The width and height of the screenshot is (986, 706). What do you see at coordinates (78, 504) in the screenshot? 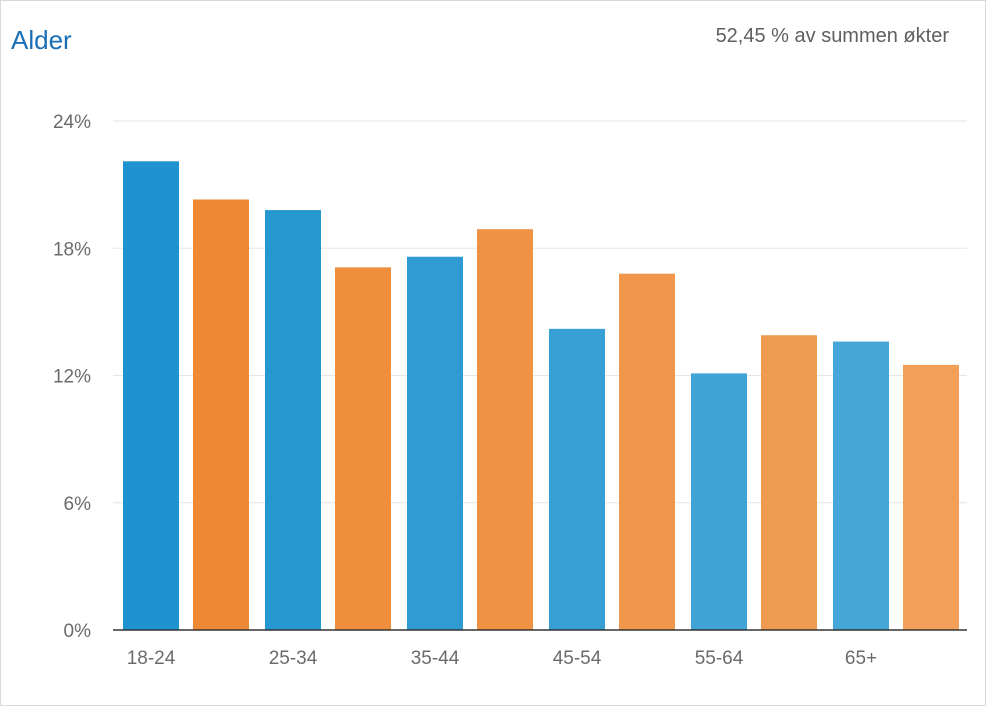
I see `y-tick-label: 6%` at bounding box center [78, 504].